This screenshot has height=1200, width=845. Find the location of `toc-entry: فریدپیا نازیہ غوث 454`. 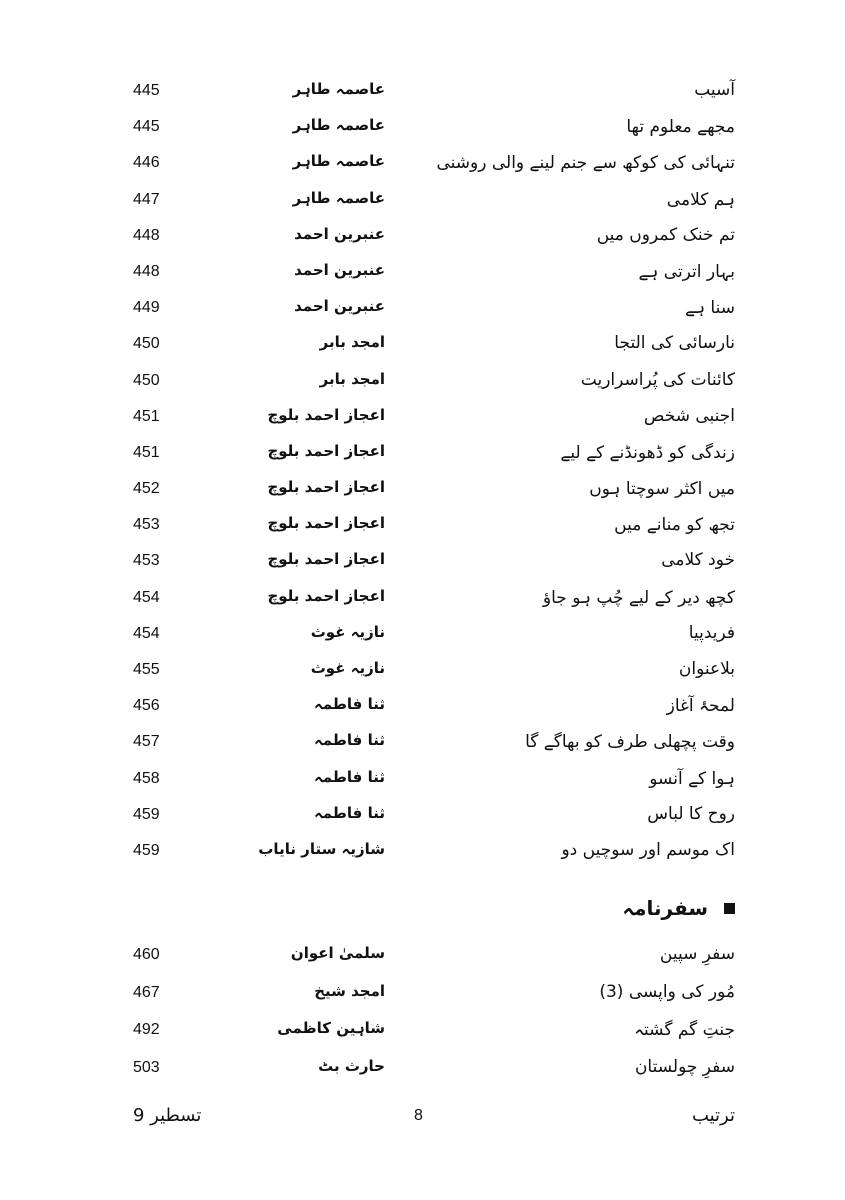

toc-entry: فریدپیا نازیہ غوث 454 is located at coordinates (422, 637).